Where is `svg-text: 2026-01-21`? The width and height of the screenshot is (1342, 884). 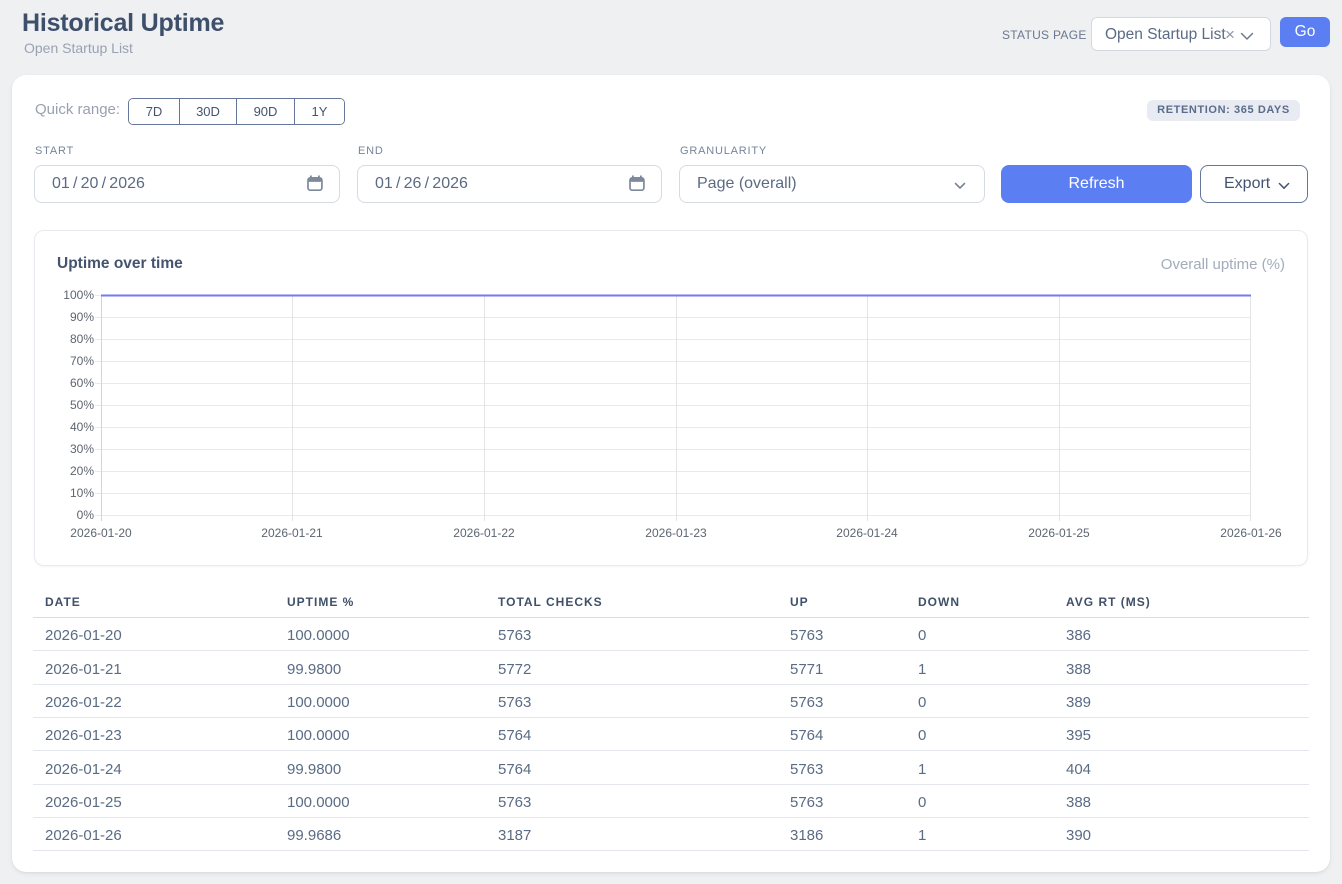 svg-text: 2026-01-21 is located at coordinates (292, 533).